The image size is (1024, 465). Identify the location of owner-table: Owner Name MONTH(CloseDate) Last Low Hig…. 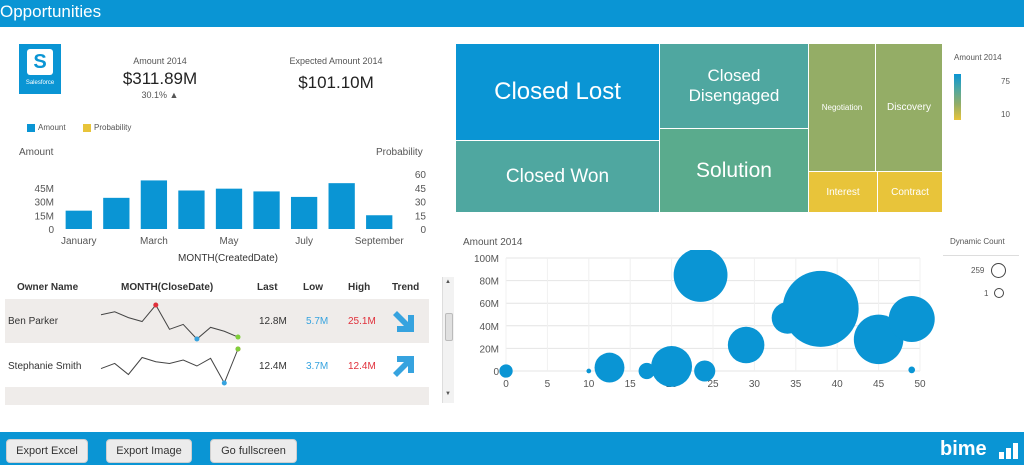
(220, 340).